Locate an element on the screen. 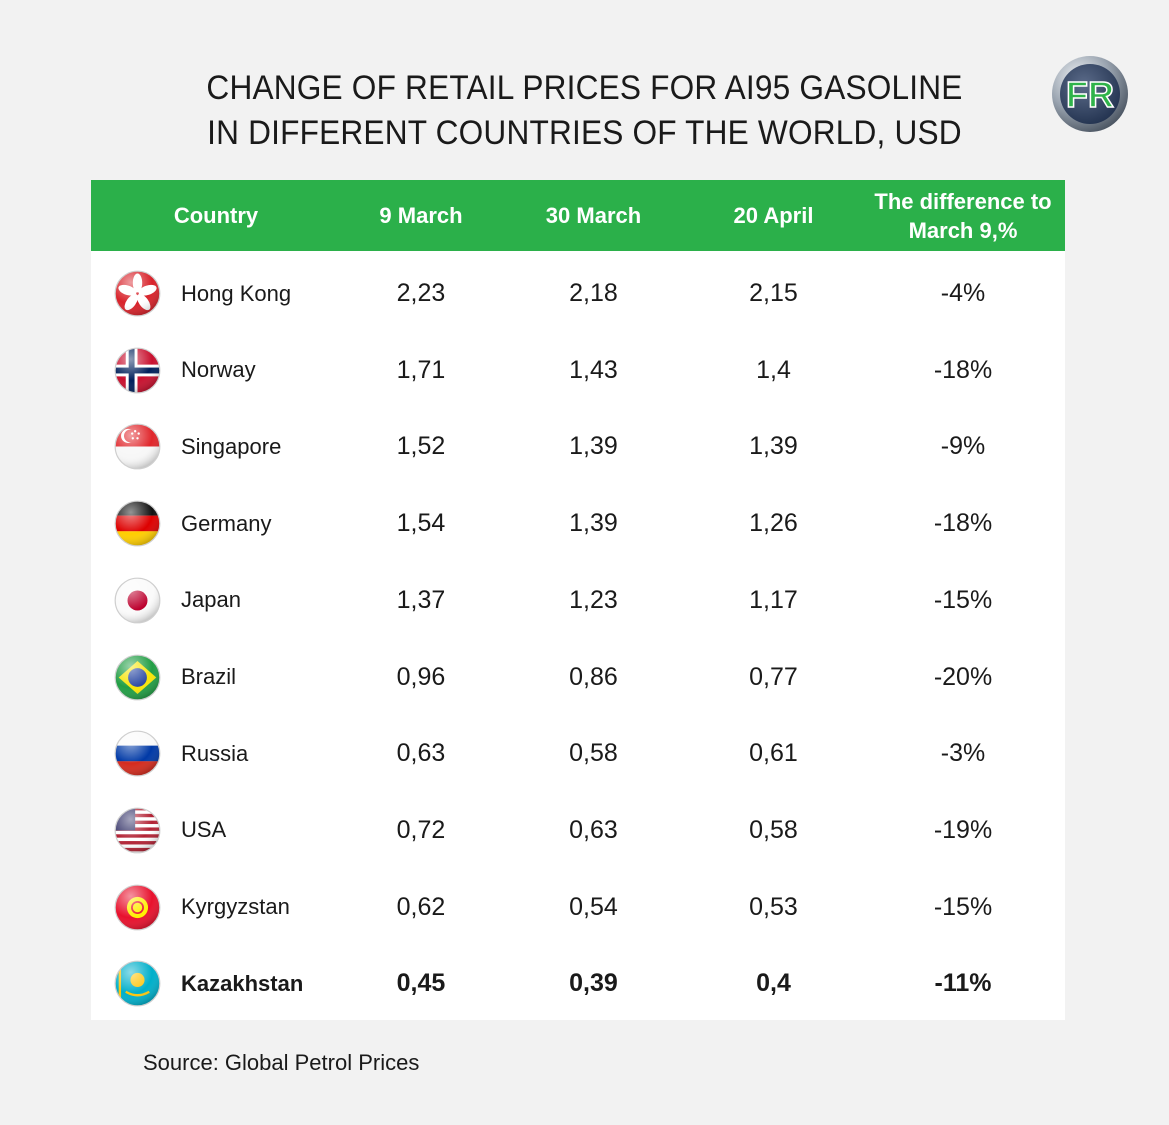  singapore-flag-icon is located at coordinates (137, 446).